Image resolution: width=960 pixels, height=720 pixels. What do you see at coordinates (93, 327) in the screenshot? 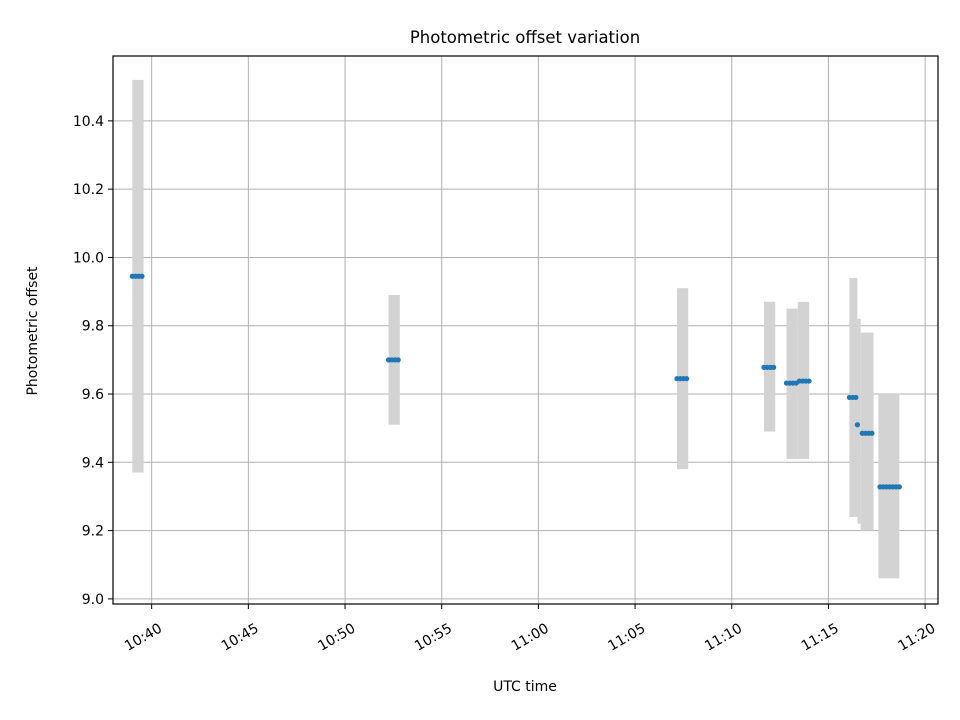
I see `y-tick-label: 9.8` at bounding box center [93, 327].